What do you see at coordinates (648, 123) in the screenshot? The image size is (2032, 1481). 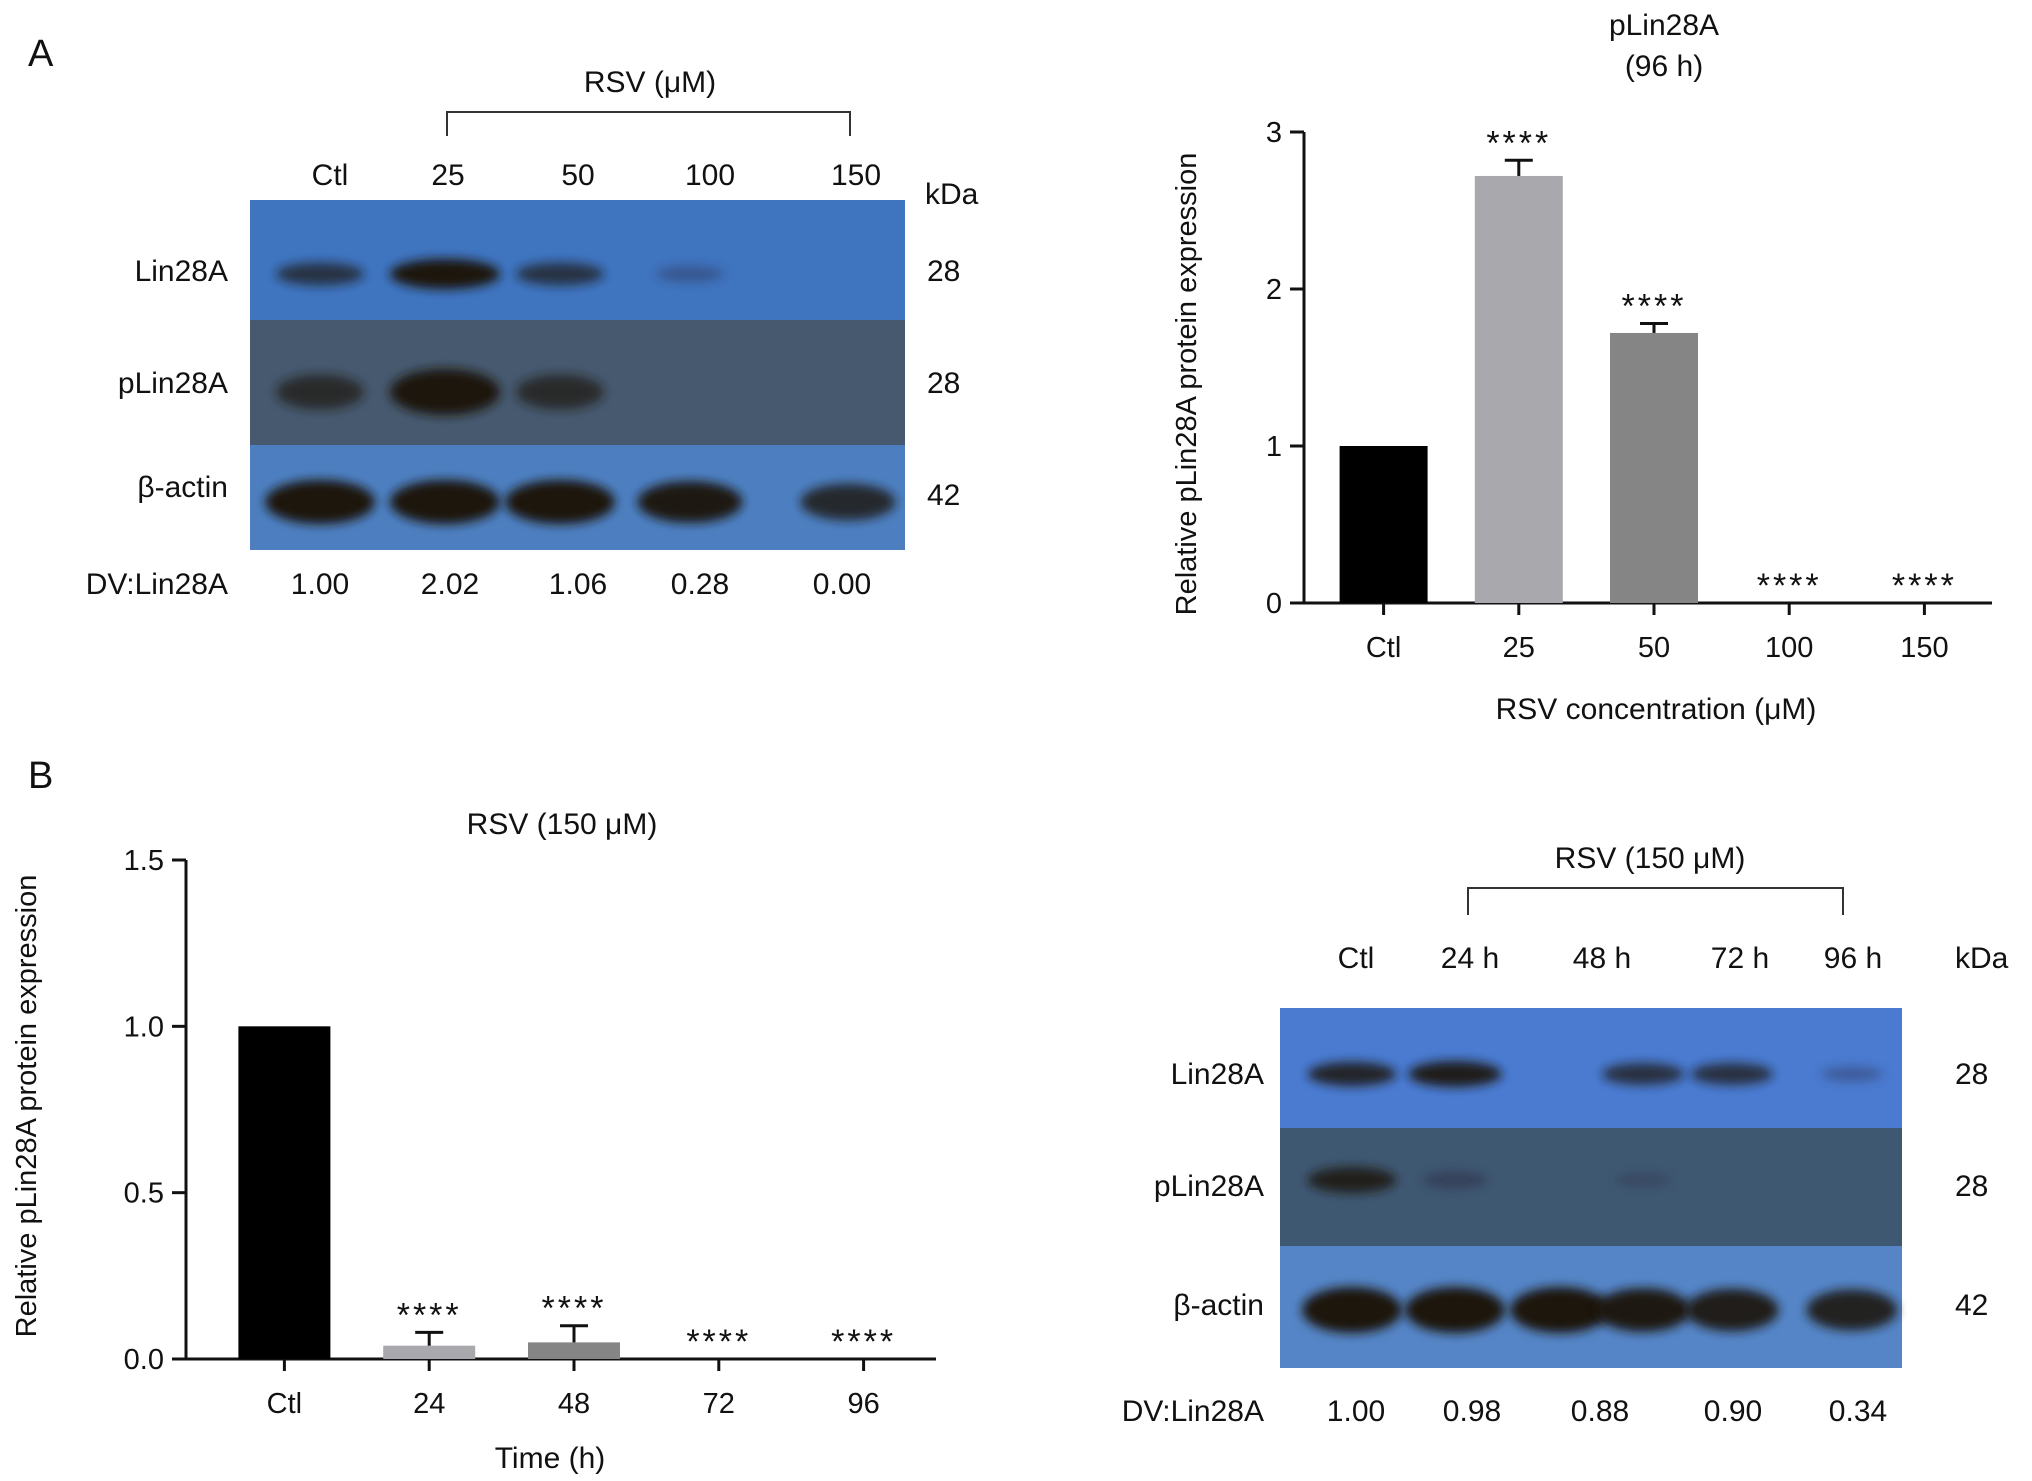 I see `blot-a-bracket` at bounding box center [648, 123].